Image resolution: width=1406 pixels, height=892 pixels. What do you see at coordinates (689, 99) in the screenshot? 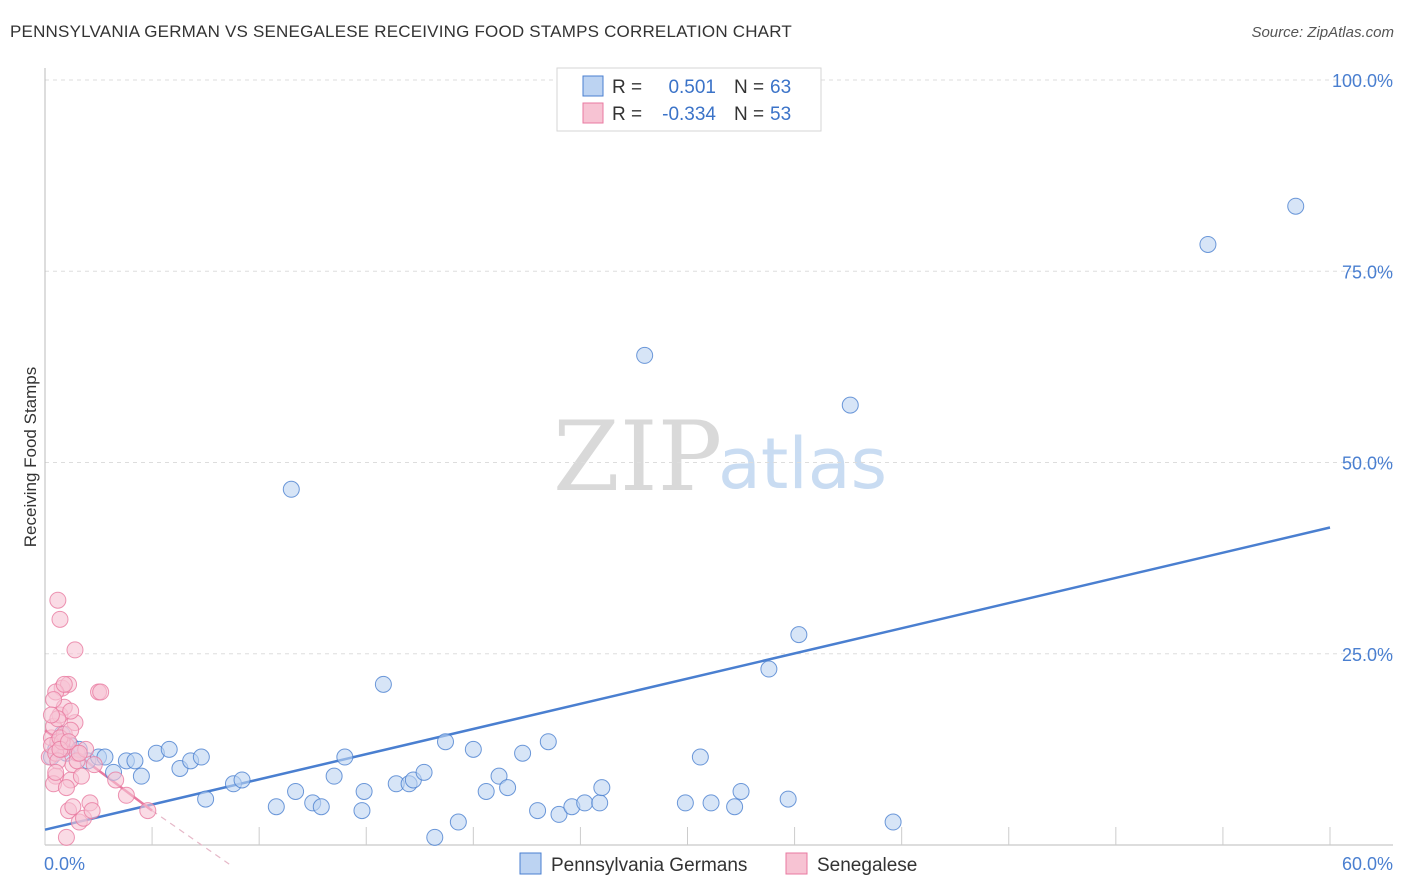
I see `correlation-legend: R = 0.501 N = 63 R = -0.334 N = 53` at bounding box center [689, 99].